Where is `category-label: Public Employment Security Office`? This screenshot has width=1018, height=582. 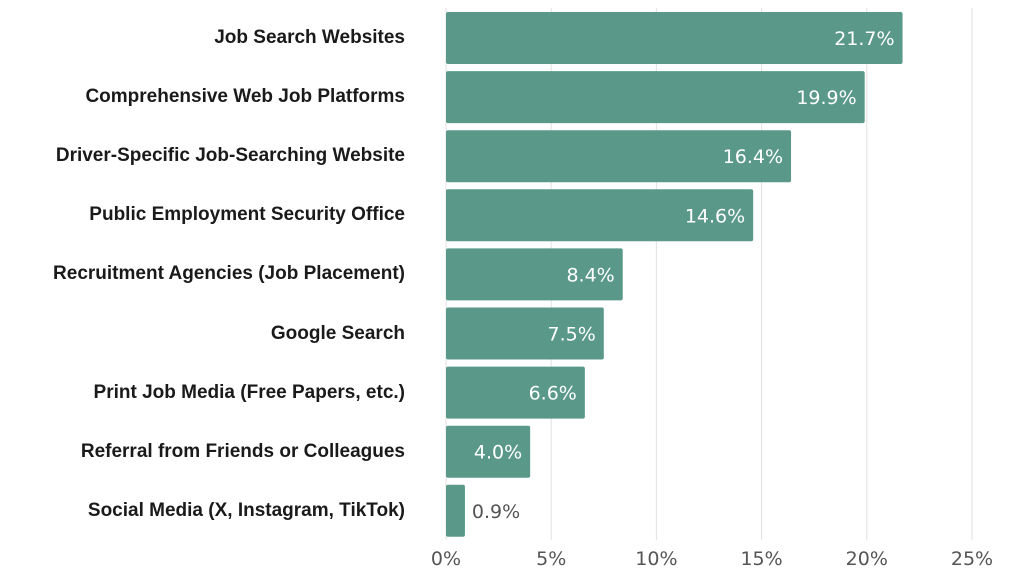
category-label: Public Employment Security Office is located at coordinates (247, 215).